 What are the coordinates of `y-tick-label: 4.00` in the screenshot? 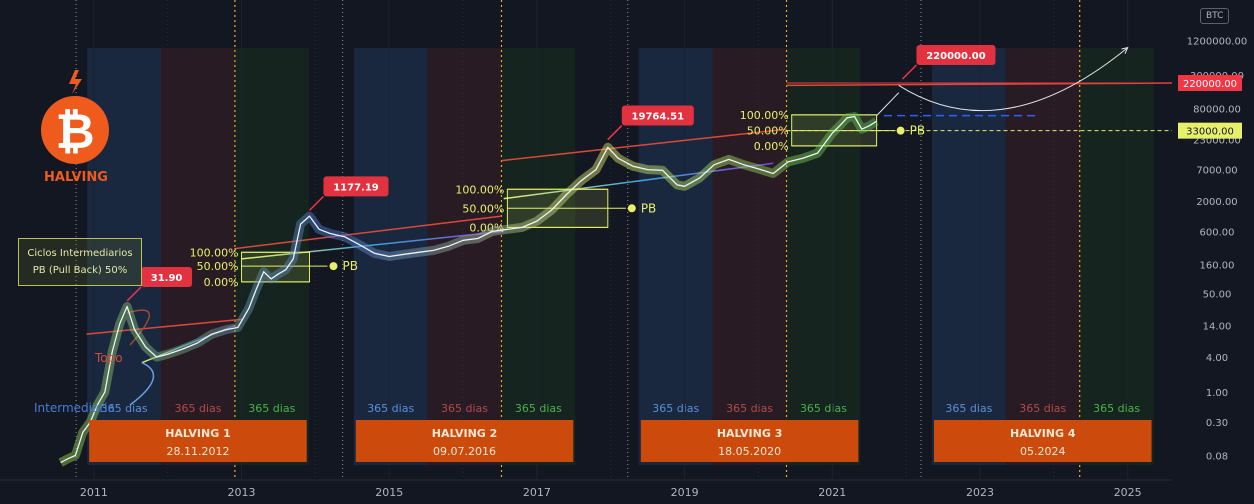 It's located at (1217, 358).